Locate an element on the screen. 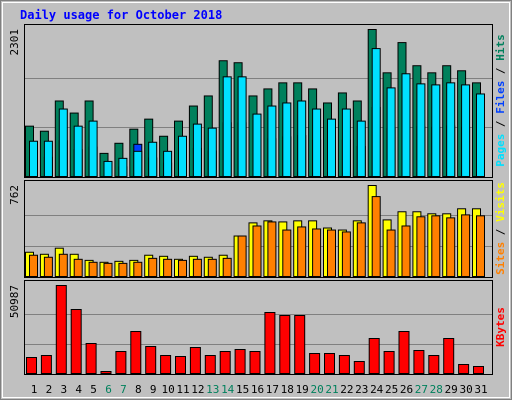  x-tick-label: 20 is located at coordinates (316, 389).